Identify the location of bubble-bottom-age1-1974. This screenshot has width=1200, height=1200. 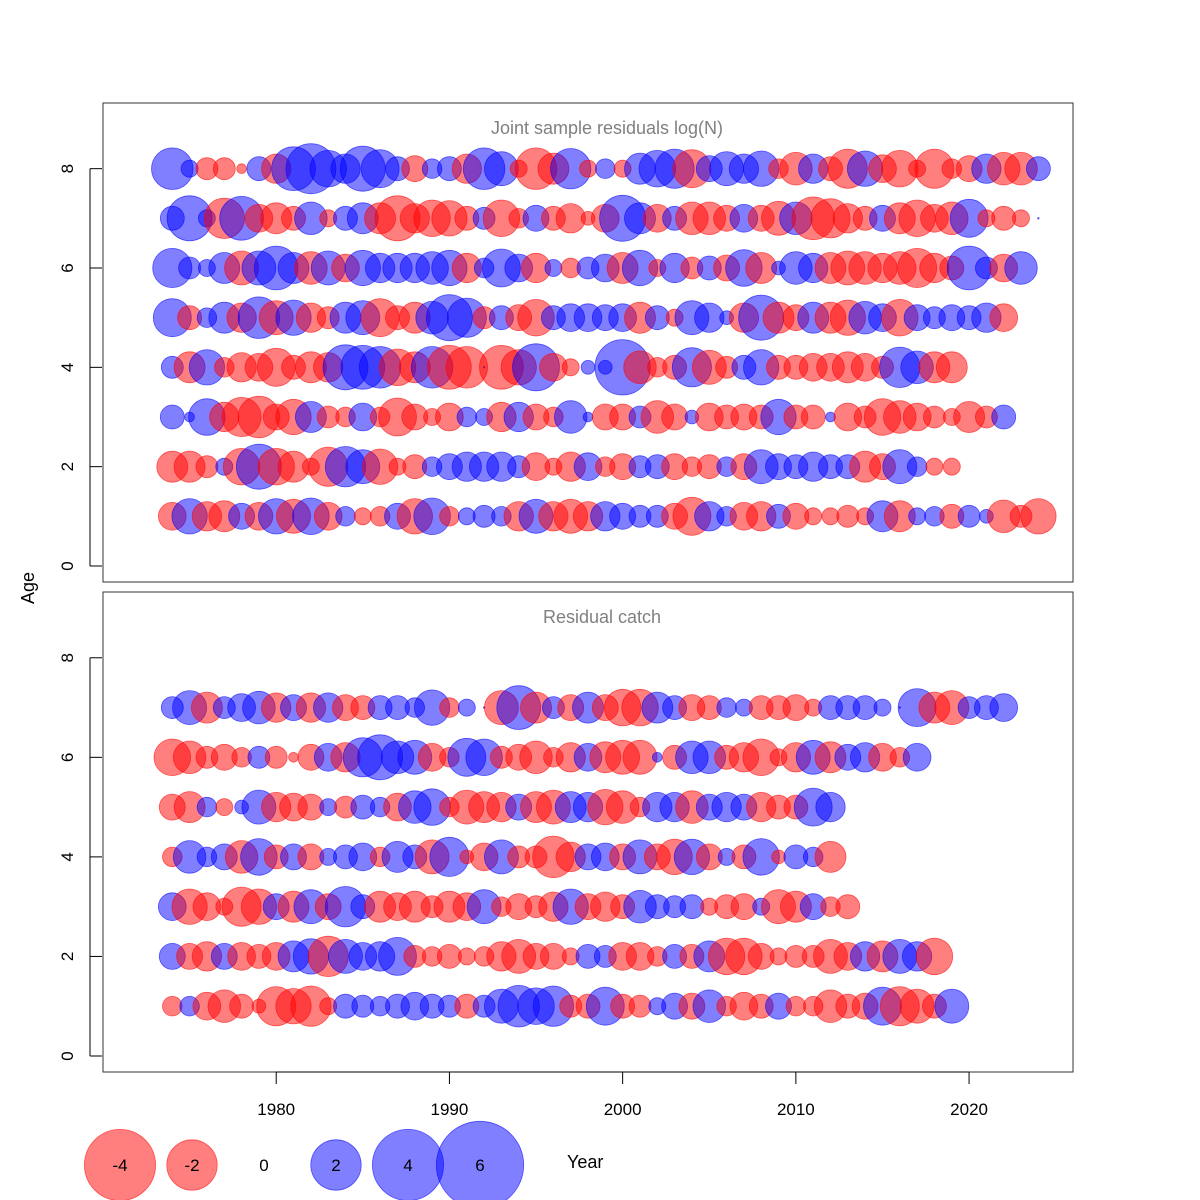
(172, 1006).